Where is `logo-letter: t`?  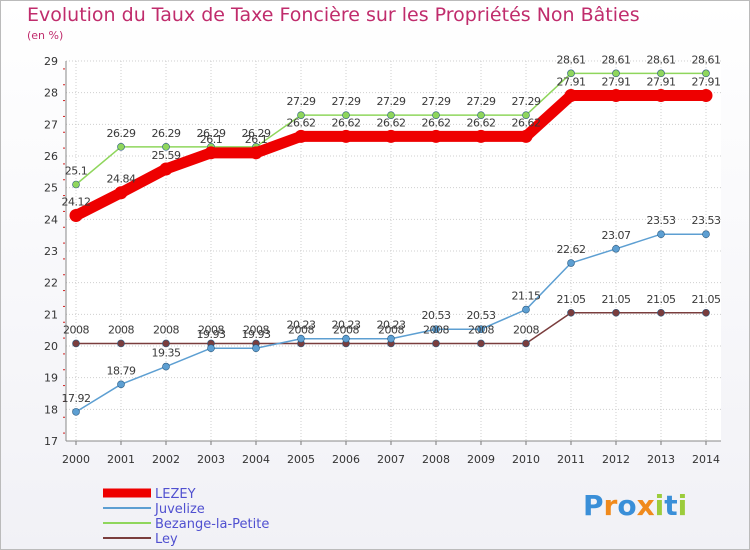 logo-letter: t is located at coordinates (671, 505).